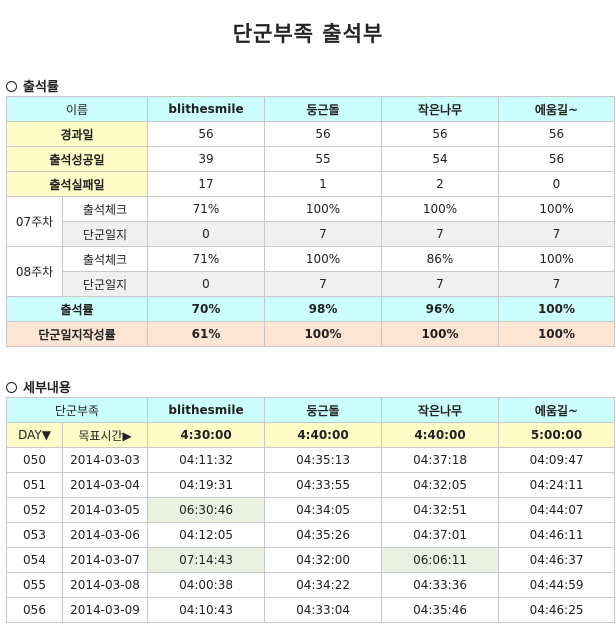  I want to click on attendance-header-row: 이름 blithesmile 둥근돌 작은나무 에움길~, so click(310, 109).